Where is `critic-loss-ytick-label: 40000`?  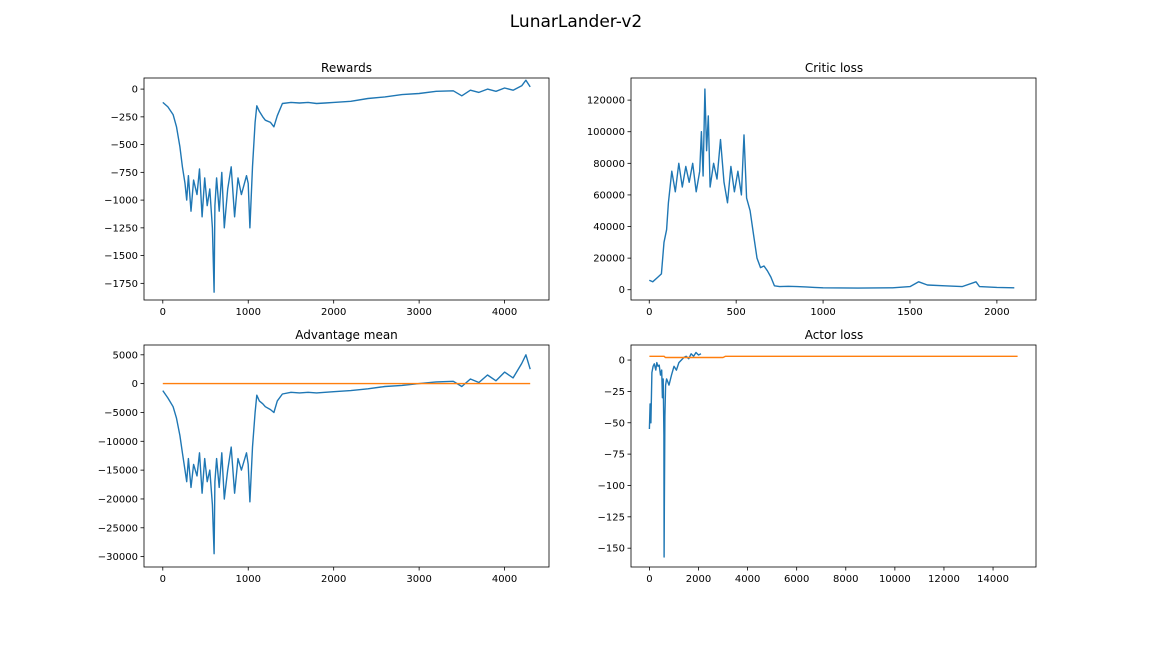 critic-loss-ytick-label: 40000 is located at coordinates (609, 227).